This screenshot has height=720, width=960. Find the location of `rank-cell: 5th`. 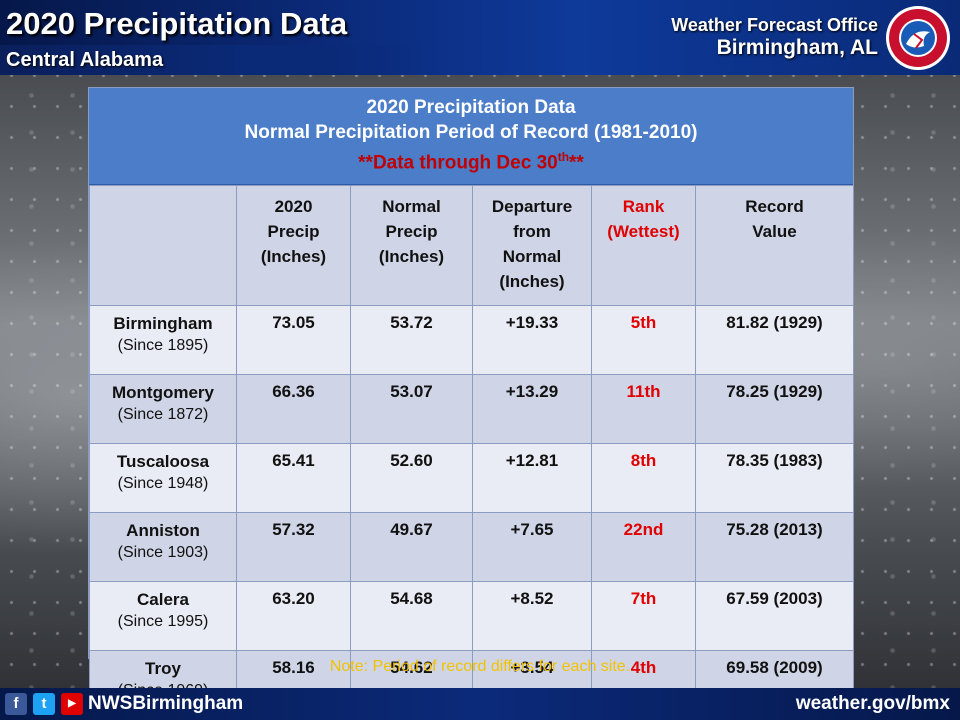

rank-cell: 5th is located at coordinates (643, 340).